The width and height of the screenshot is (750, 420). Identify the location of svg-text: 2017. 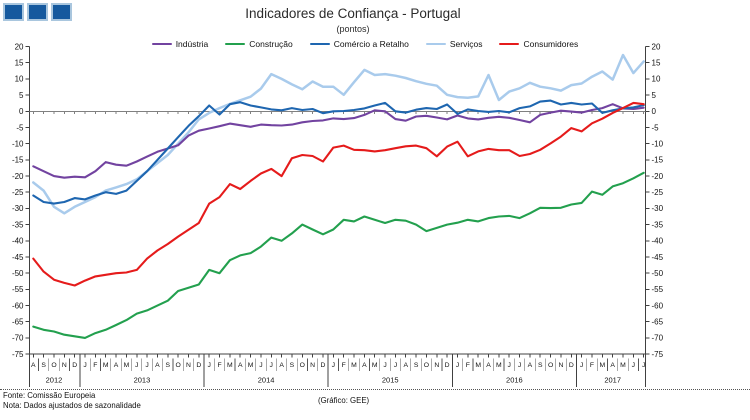
(612, 380).